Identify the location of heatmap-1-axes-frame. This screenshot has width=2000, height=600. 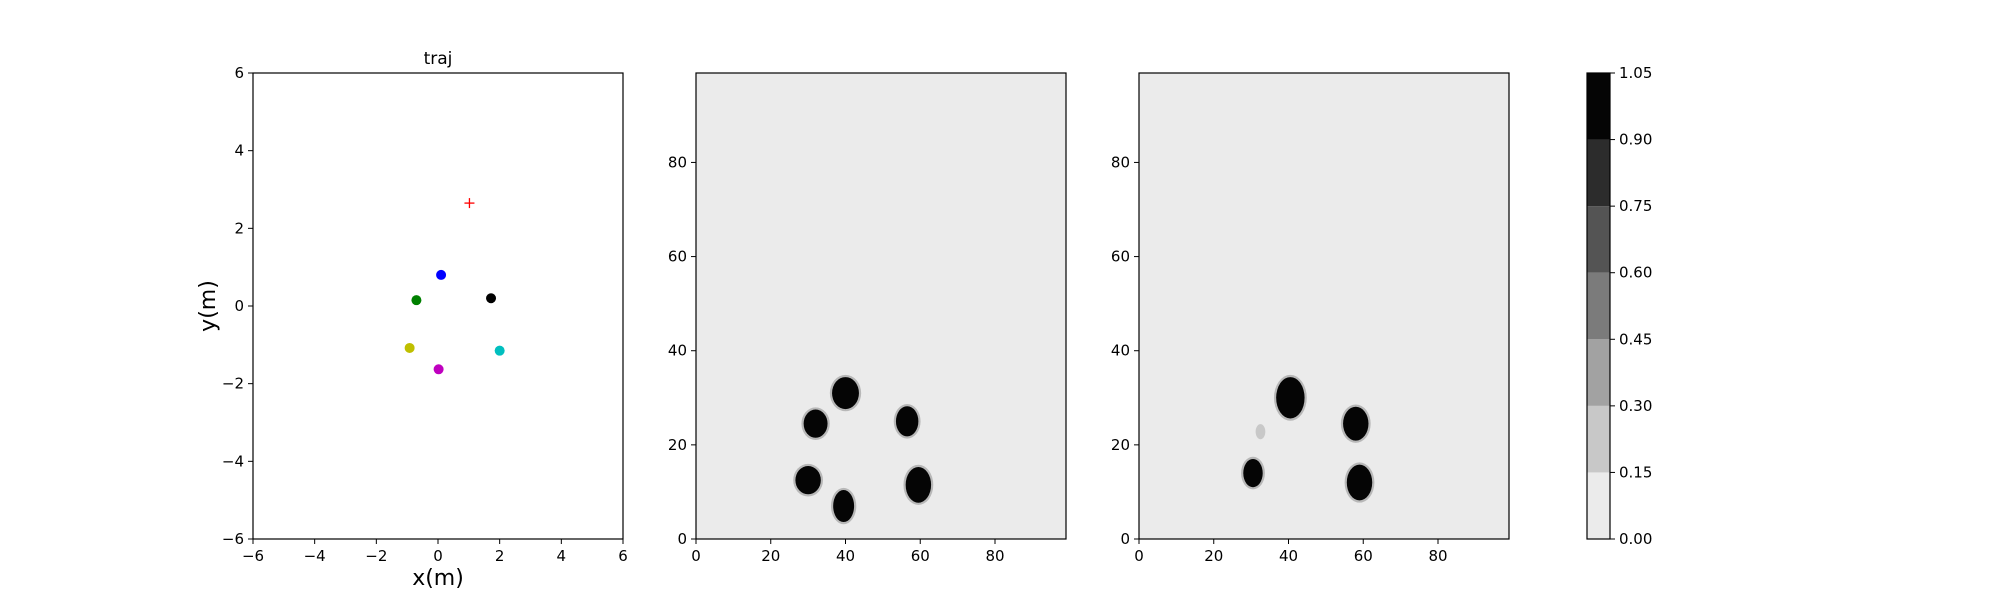
(881, 306).